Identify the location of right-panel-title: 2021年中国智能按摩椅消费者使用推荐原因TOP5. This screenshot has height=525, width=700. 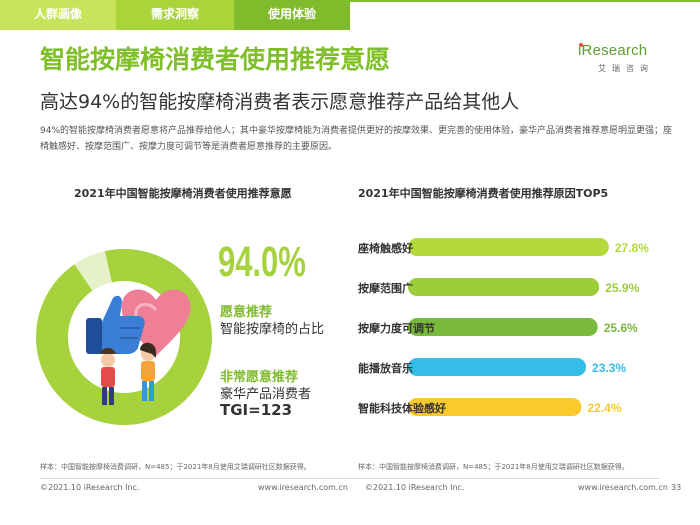
(483, 193).